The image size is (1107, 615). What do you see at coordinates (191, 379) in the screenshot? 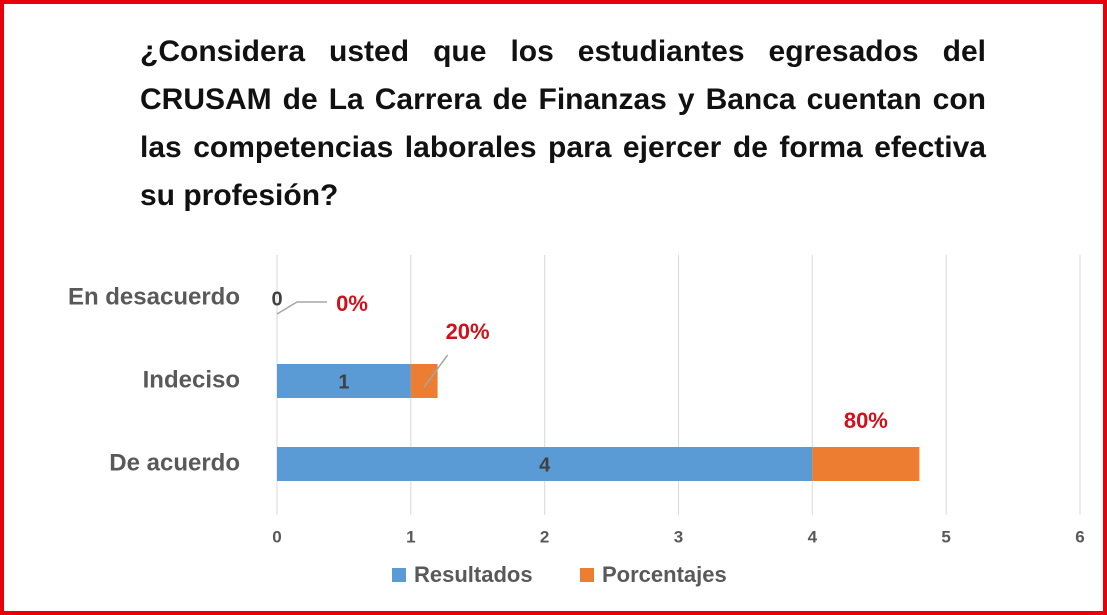
I see `y-tick-label: Indeciso` at bounding box center [191, 379].